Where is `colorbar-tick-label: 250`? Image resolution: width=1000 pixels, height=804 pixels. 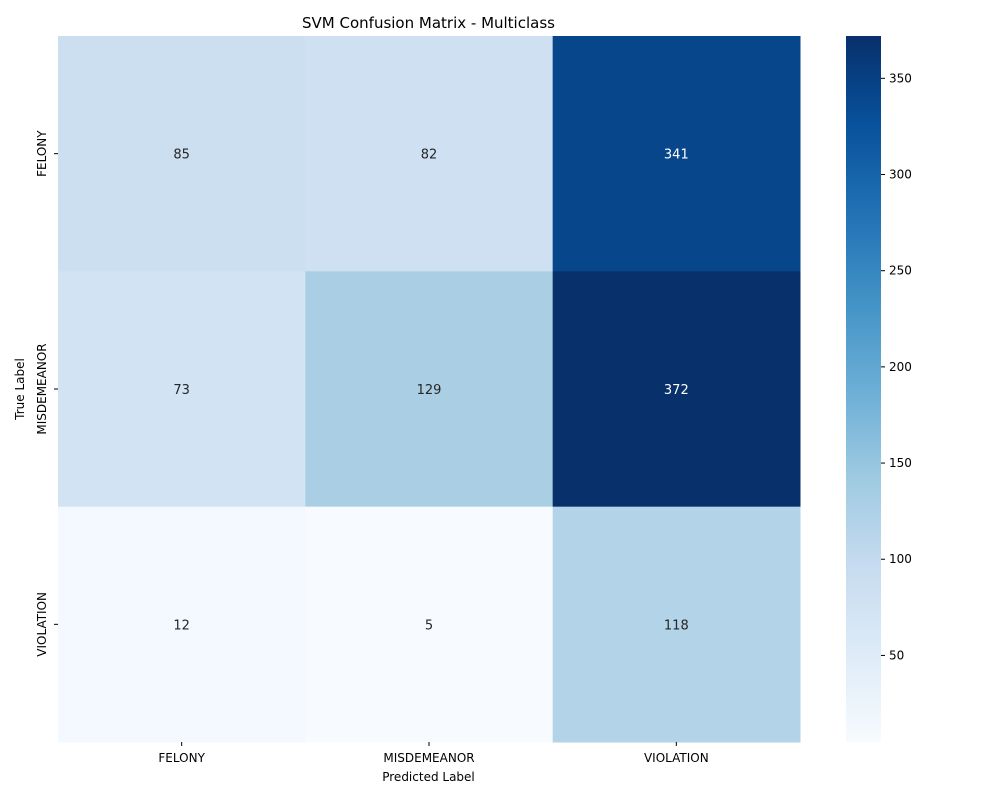 colorbar-tick-label: 250 is located at coordinates (900, 271).